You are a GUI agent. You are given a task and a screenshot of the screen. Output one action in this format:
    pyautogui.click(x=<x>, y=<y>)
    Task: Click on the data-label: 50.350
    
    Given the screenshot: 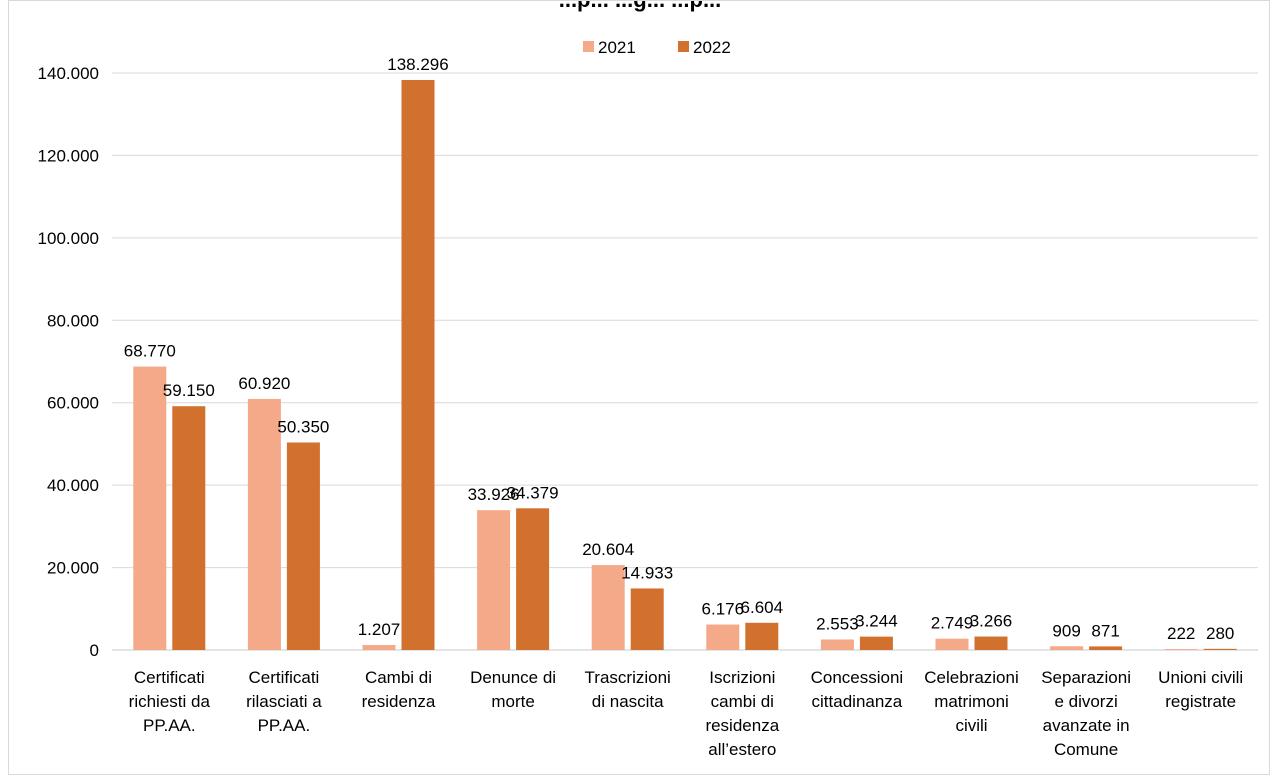 What is the action you would take?
    pyautogui.click(x=303, y=426)
    